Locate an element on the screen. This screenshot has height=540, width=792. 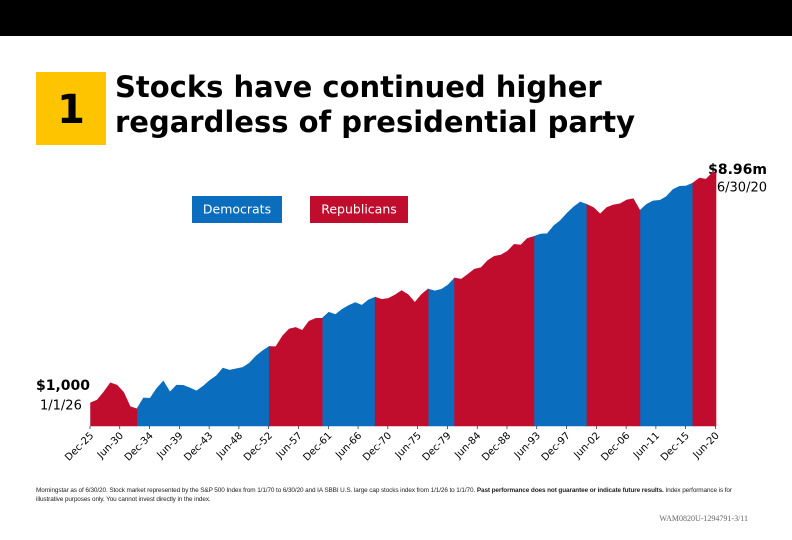
x-tick-label: Jun-02 is located at coordinates (586, 445).